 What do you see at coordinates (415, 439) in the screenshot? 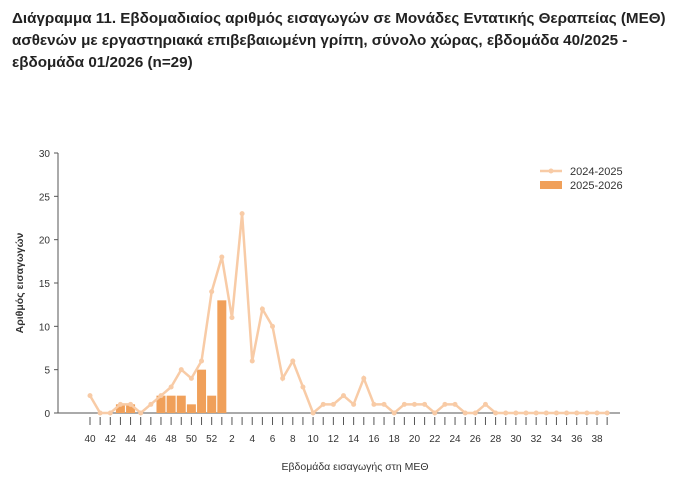
I see `x-tick-label: 20` at bounding box center [415, 439].